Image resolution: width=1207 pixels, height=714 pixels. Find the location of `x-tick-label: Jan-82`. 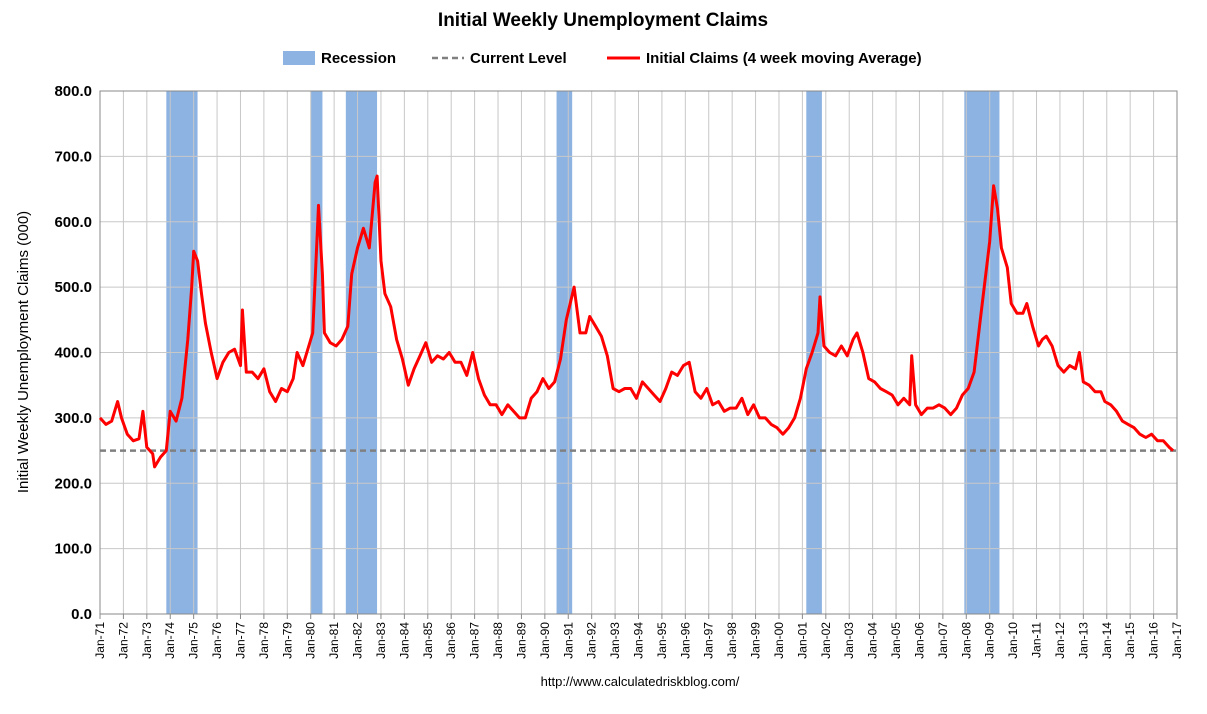

x-tick-label: Jan-82 is located at coordinates (358, 640).